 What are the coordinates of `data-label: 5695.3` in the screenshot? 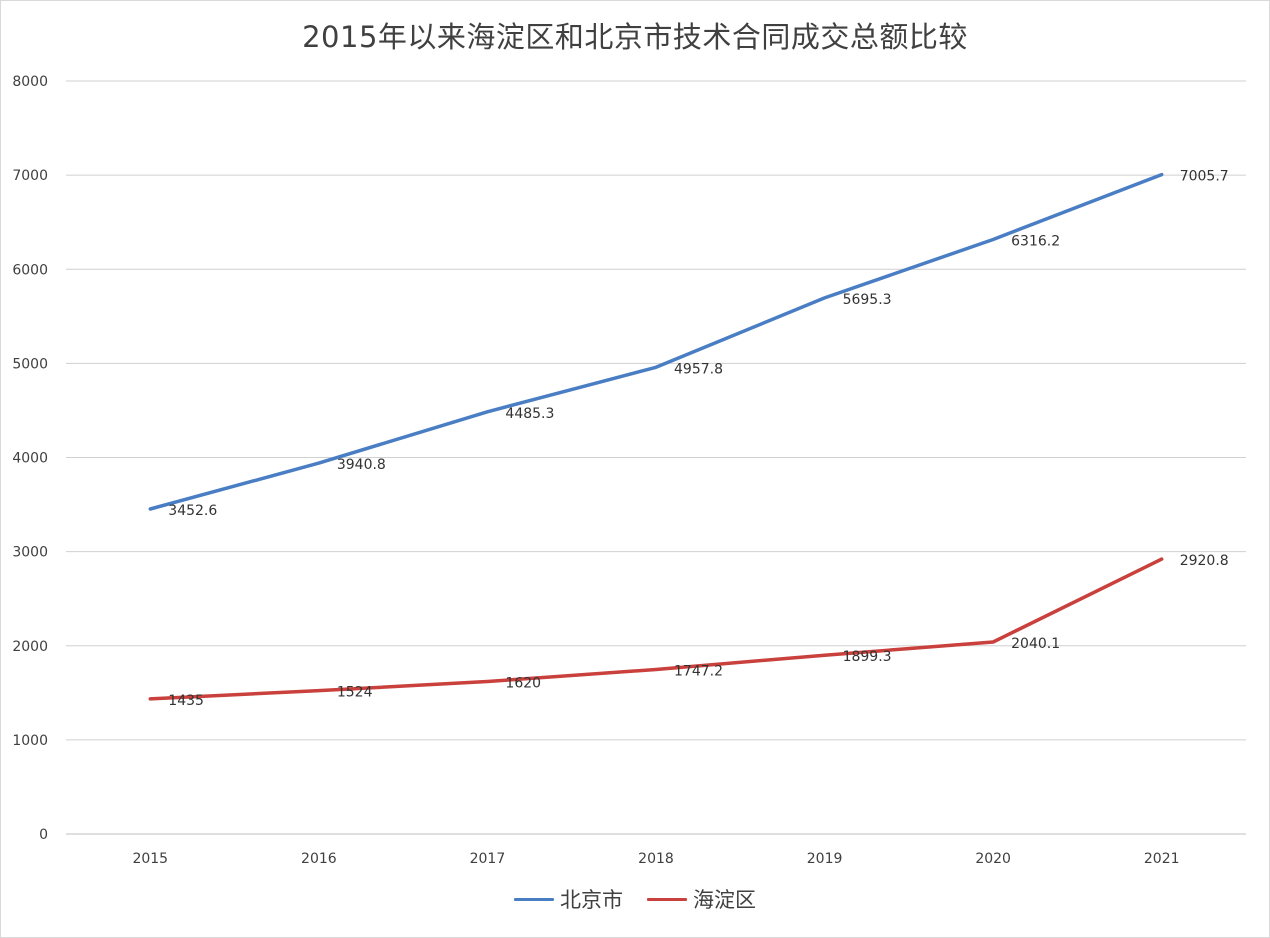 It's located at (867, 300).